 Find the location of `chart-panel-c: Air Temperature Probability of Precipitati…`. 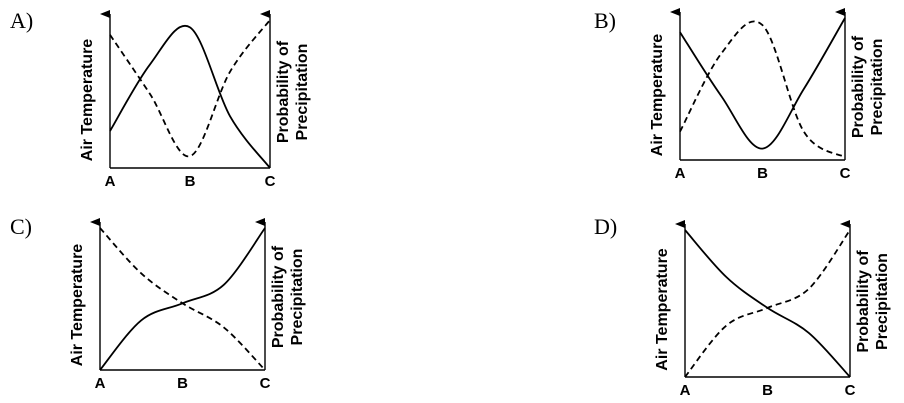

chart-panel-c: Air Temperature Probability of Precipitati… is located at coordinates (187, 305).